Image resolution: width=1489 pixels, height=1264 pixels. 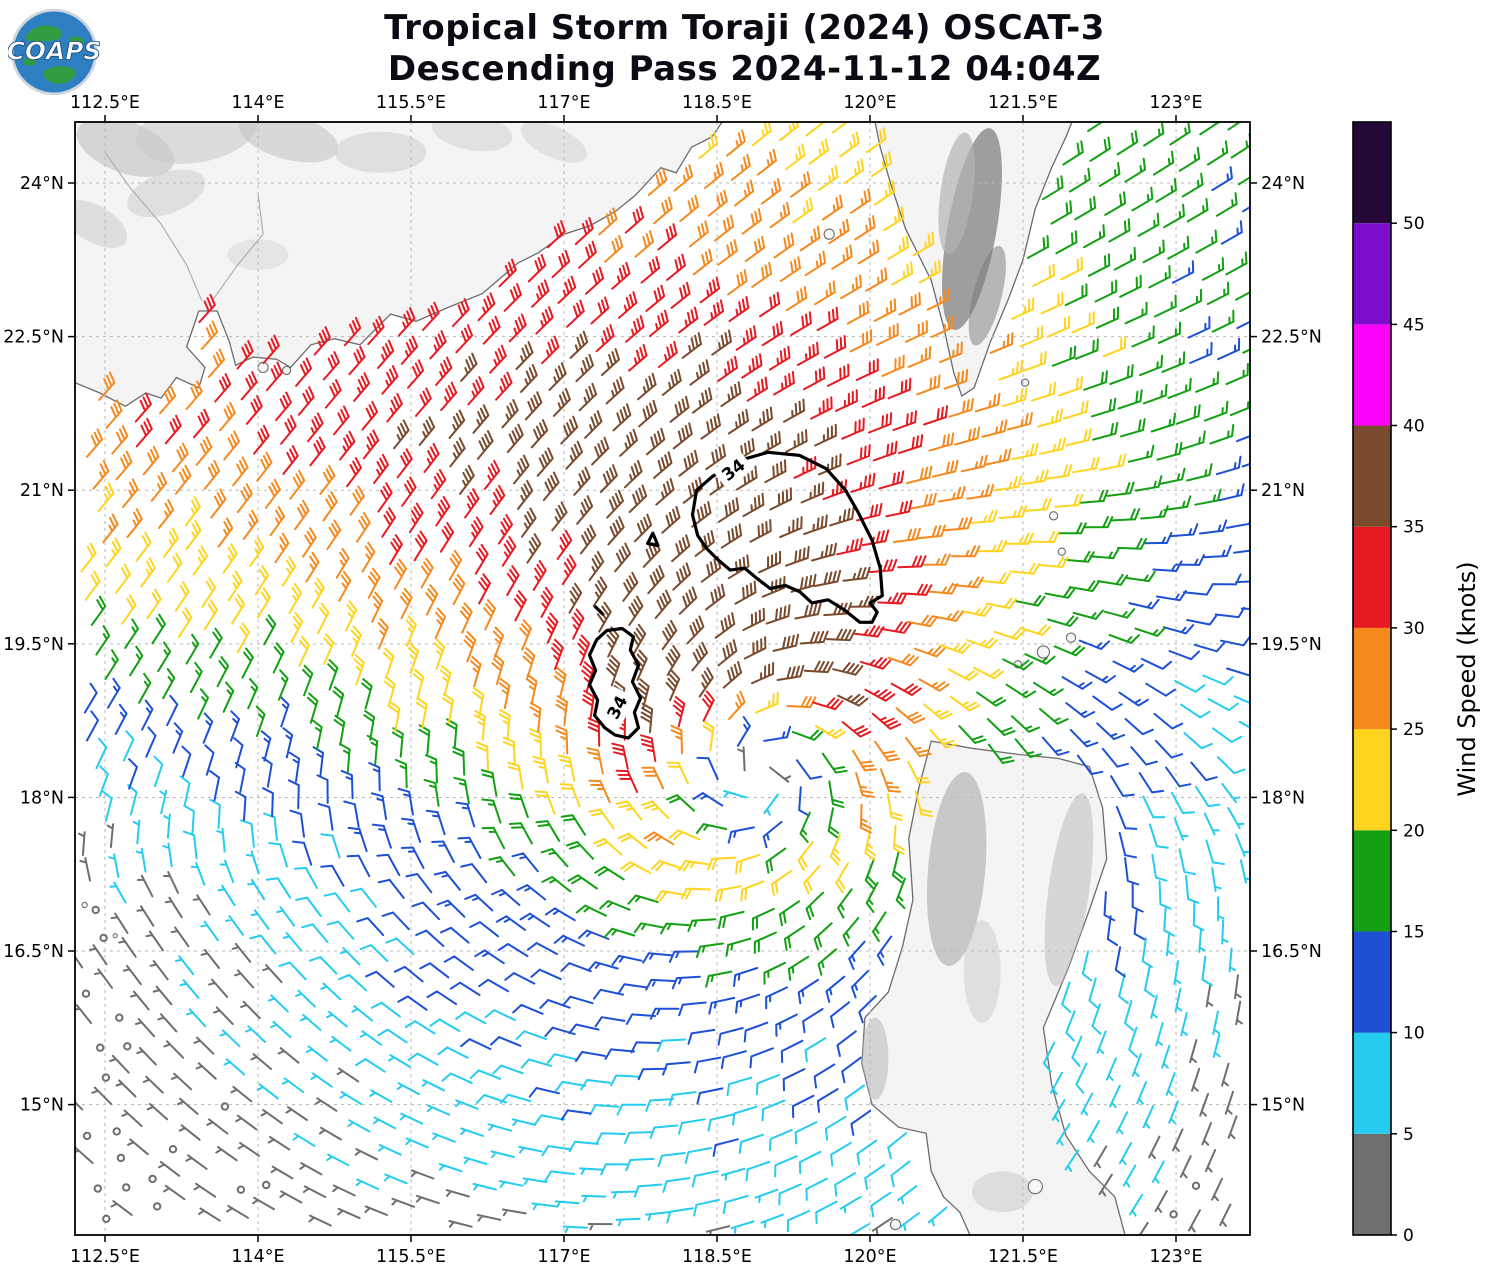 I want to click on title-line-2: Descending Pass 2024-11-12 04:04Z, so click(x=744, y=69).